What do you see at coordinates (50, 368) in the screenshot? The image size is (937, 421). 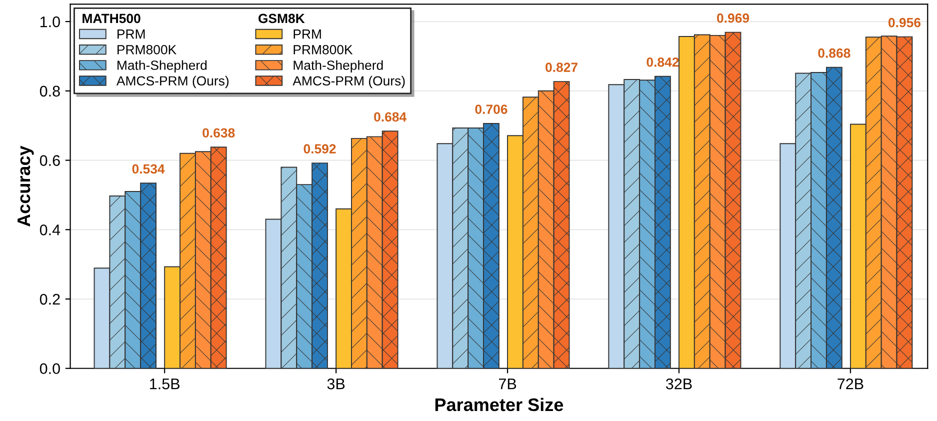 I see `y-tick-label: 0.0` at bounding box center [50, 368].